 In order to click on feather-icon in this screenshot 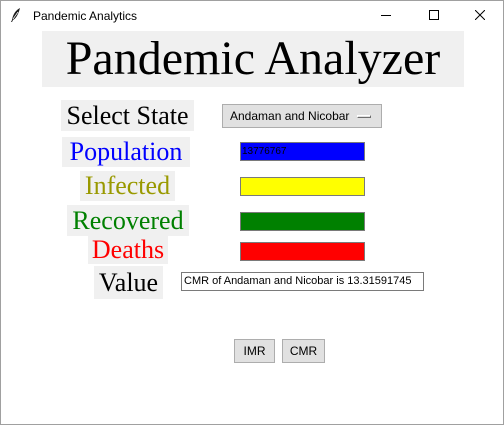, I will do `click(16, 15)`.